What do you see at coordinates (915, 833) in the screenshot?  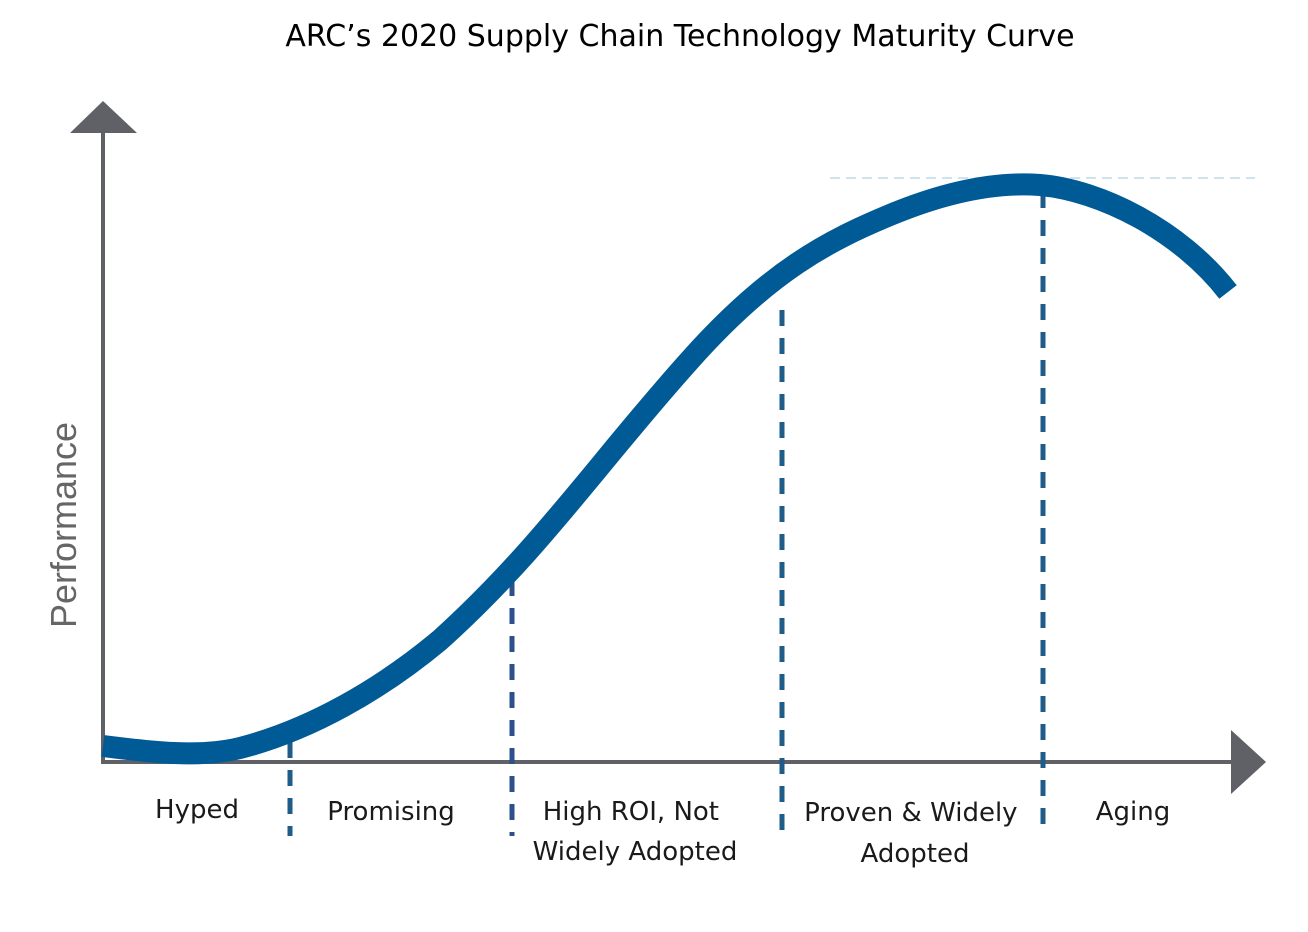 I see `phase-label-proven: Proven & Widely Adopted` at bounding box center [915, 833].